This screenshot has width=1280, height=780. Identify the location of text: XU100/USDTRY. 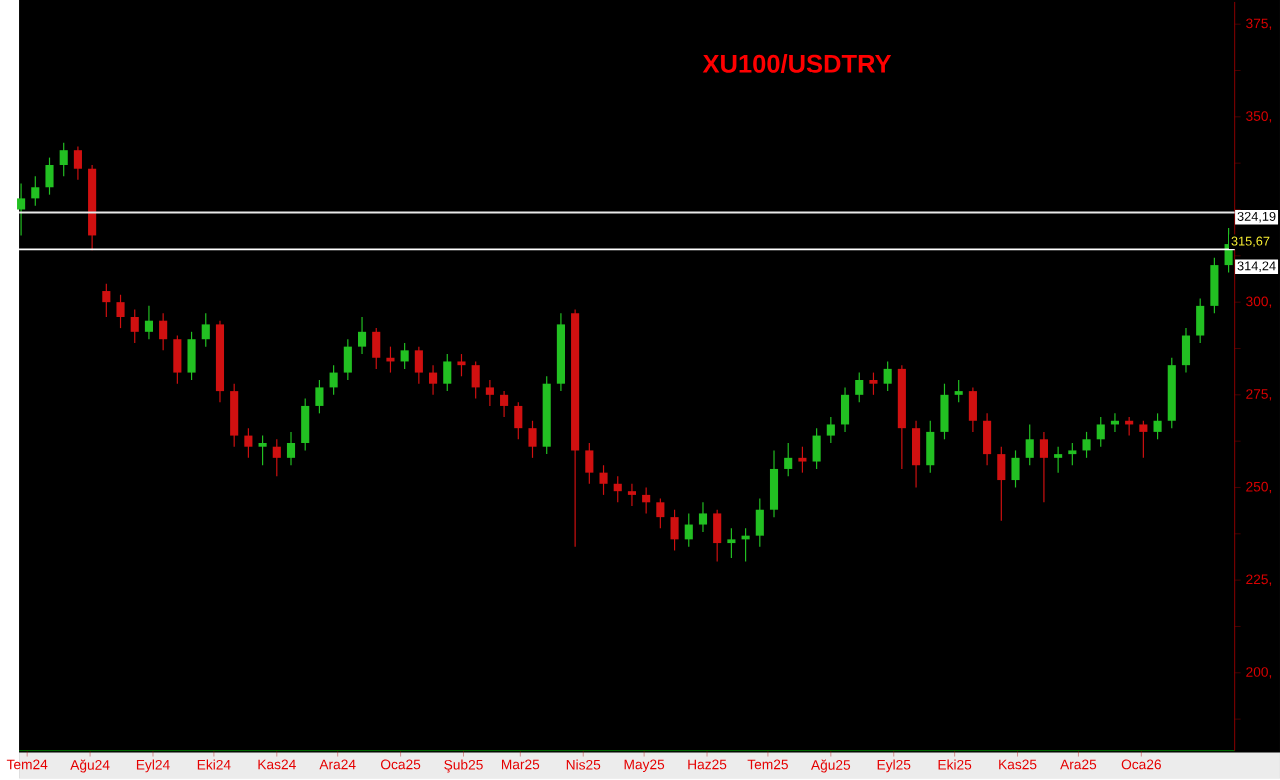
(797, 64).